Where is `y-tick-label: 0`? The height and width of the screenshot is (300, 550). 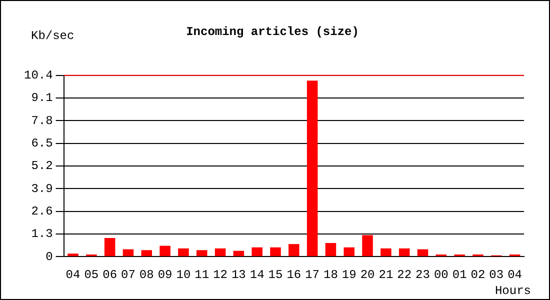
y-tick-label: 0 is located at coordinates (49, 257).